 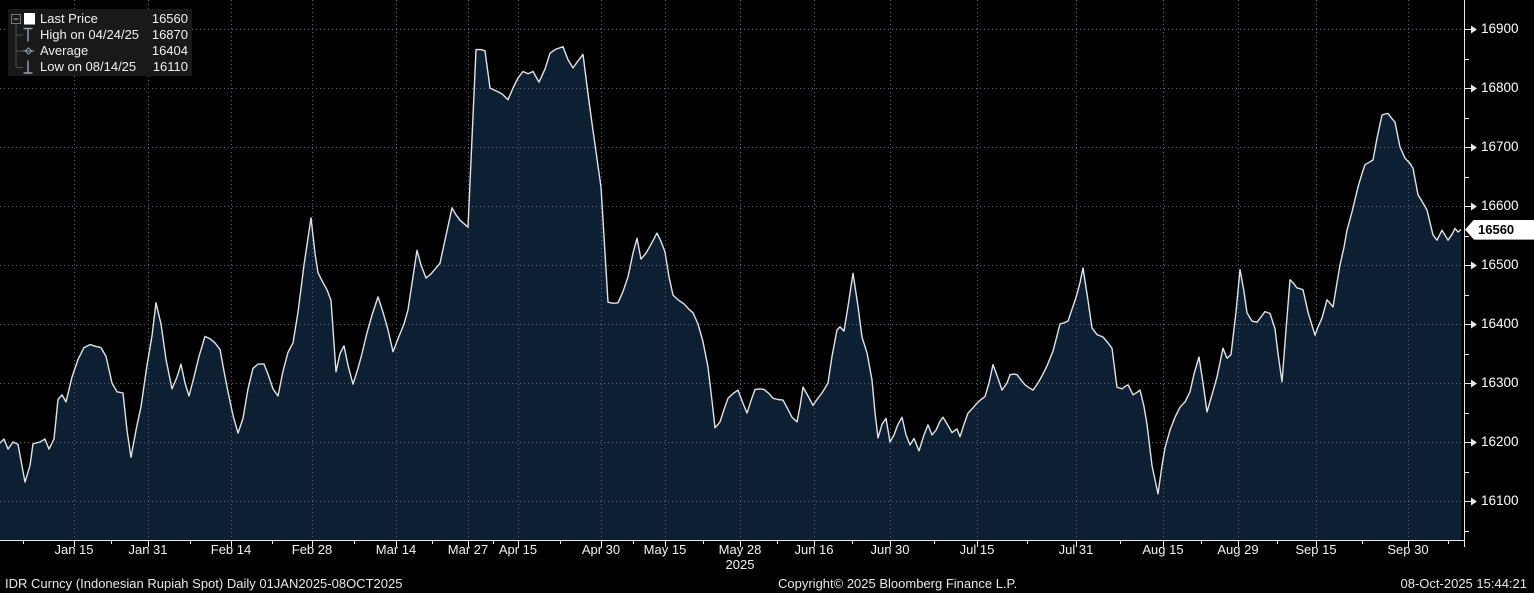 What do you see at coordinates (29, 19) in the screenshot?
I see `last-price-swatch-icon` at bounding box center [29, 19].